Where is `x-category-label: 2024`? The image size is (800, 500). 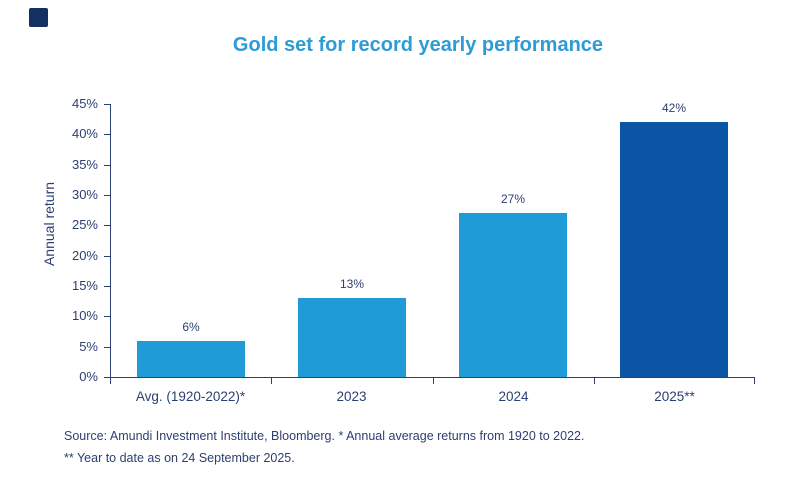 x-category-label: 2024 is located at coordinates (513, 396).